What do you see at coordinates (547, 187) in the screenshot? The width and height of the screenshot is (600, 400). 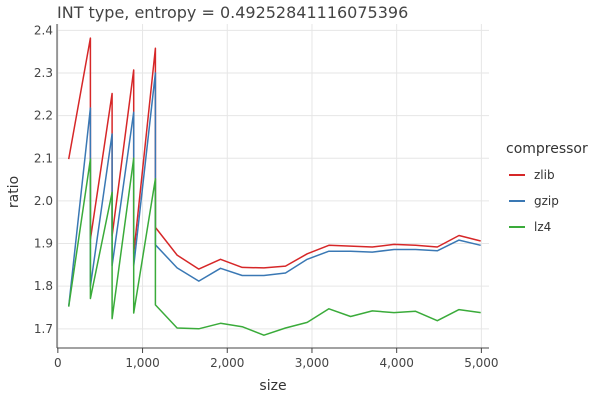 I see `legend: compressor zlib gzip lz4` at bounding box center [547, 187].